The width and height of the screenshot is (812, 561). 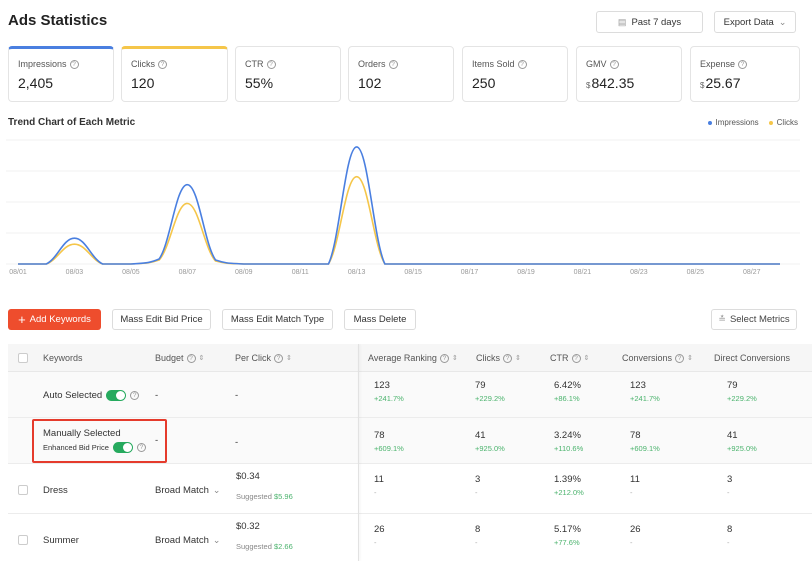 What do you see at coordinates (174, 74) in the screenshot?
I see `metric-card-clicks: Clicks? 120` at bounding box center [174, 74].